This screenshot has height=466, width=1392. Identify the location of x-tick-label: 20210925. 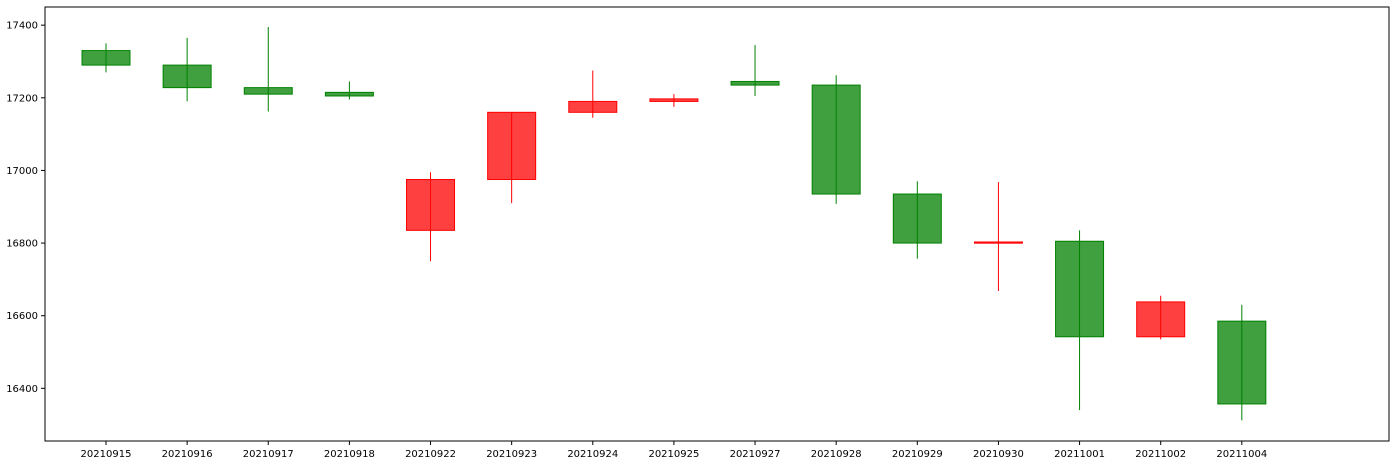
(673, 454).